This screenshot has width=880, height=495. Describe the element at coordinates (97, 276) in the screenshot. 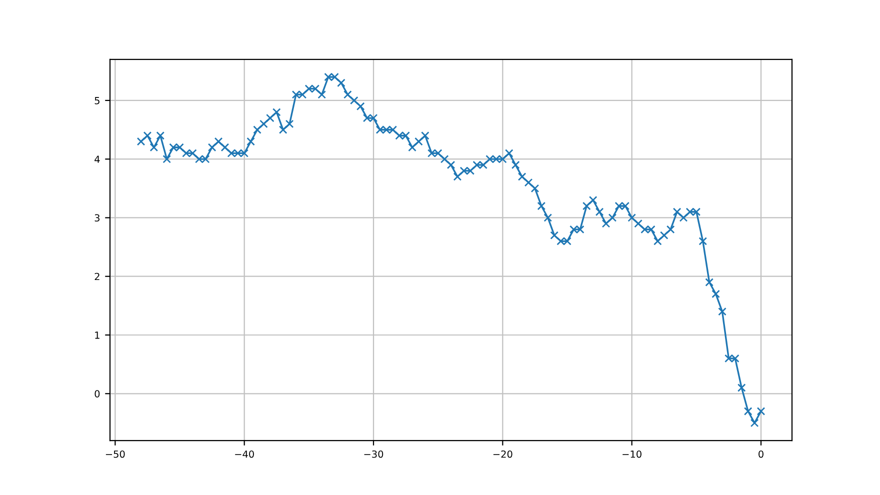

I see `y-tick-label: 2` at that location.